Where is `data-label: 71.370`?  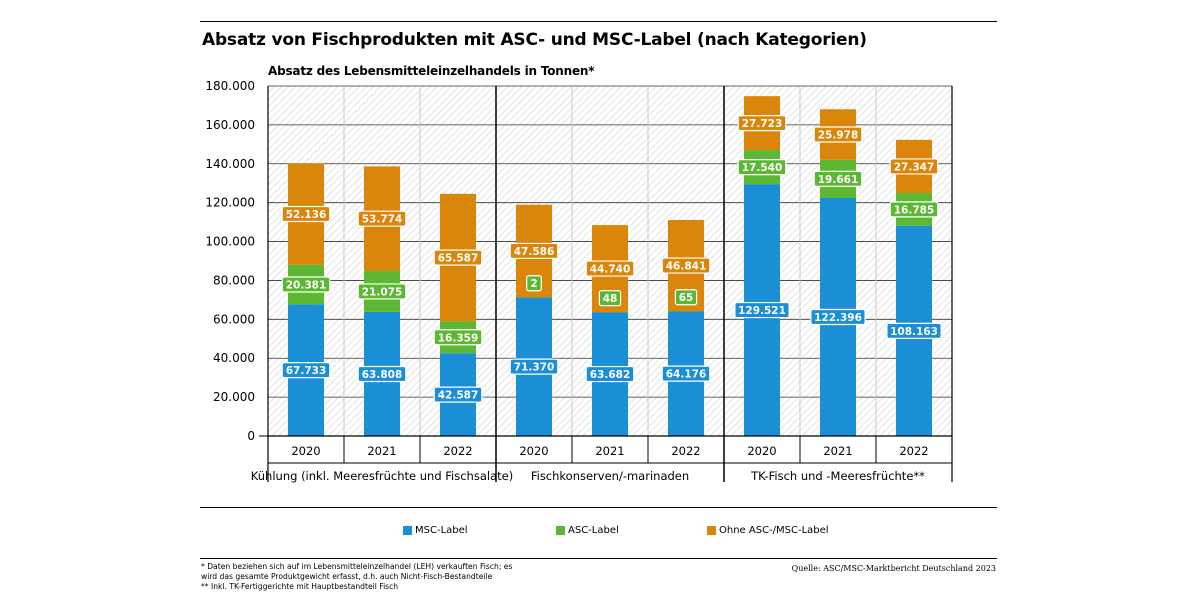 data-label: 71.370 is located at coordinates (534, 368).